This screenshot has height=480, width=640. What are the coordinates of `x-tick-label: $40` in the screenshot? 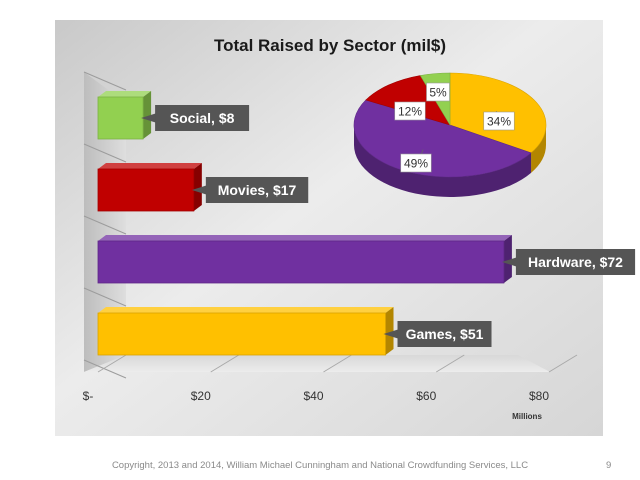 It's located at (313, 396).